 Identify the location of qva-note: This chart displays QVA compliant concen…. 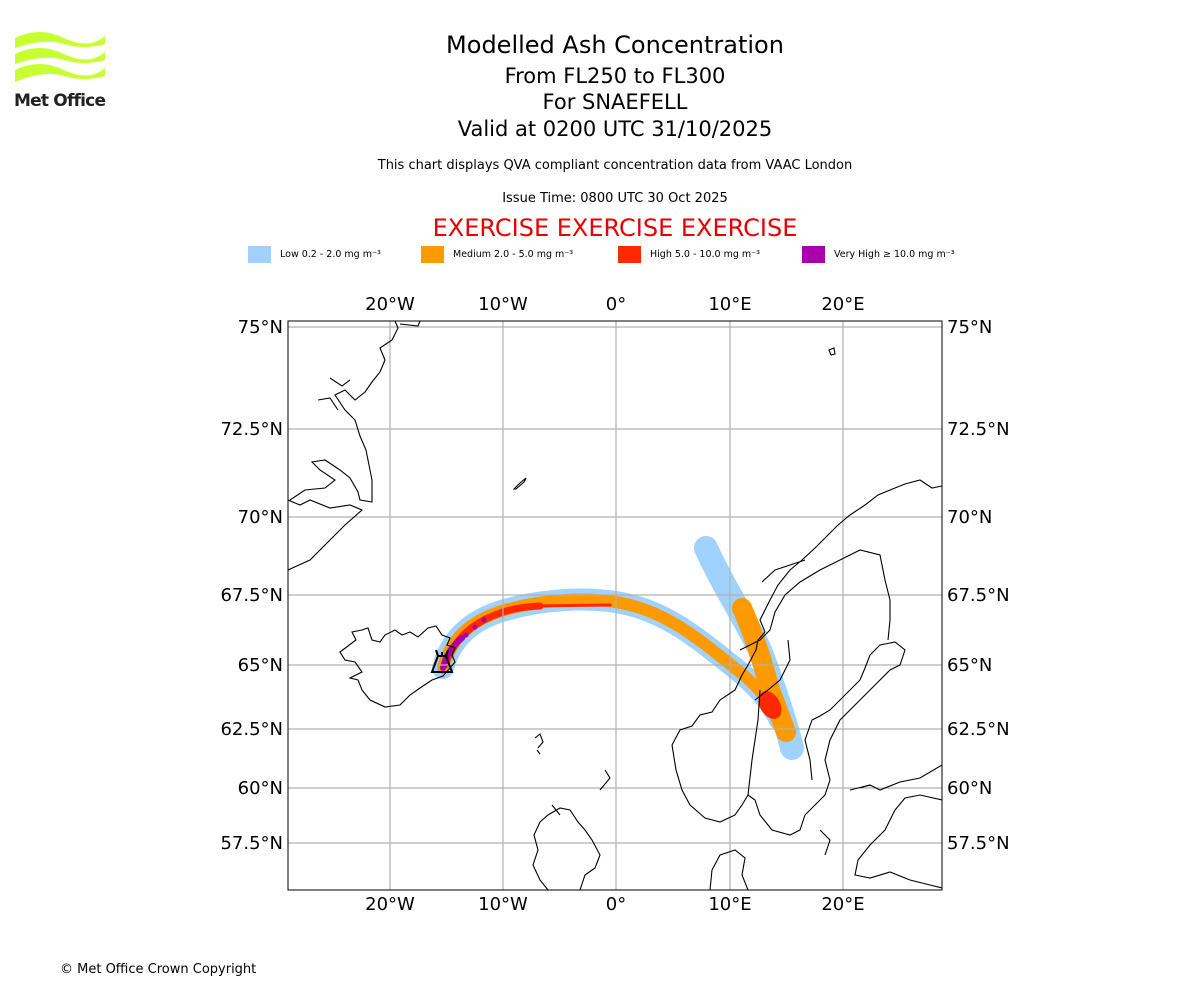
(615, 165).